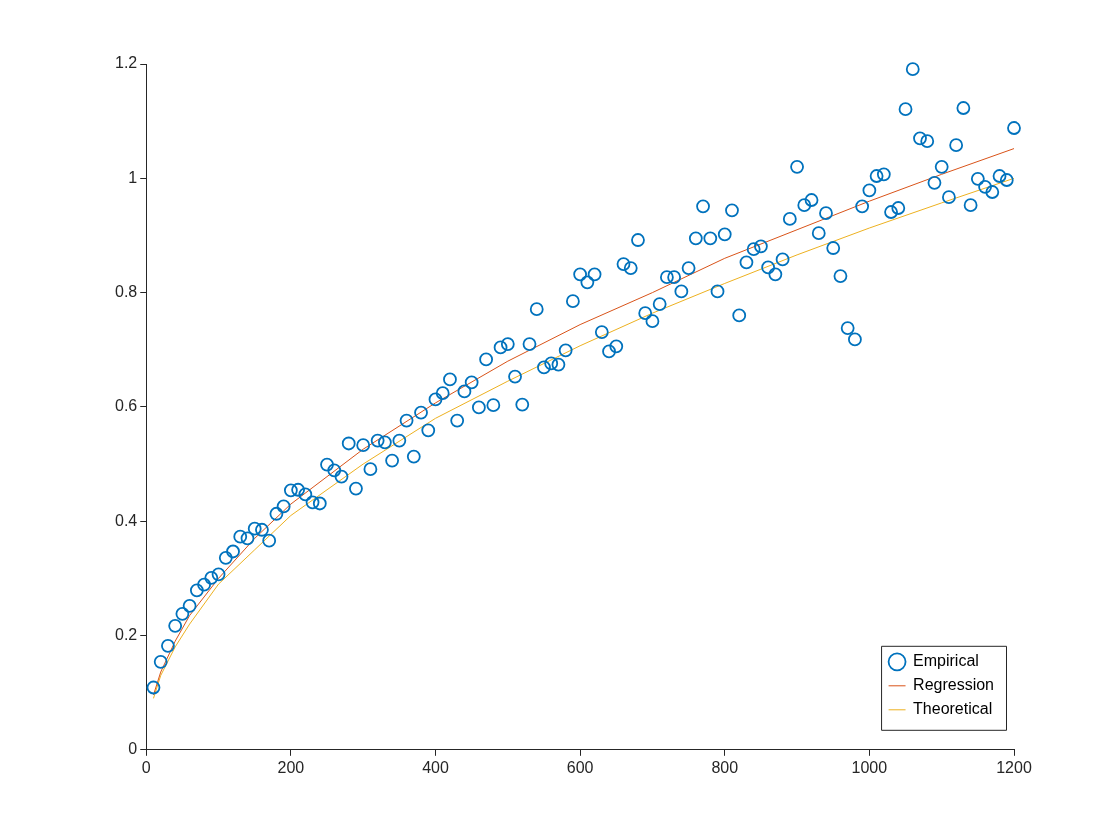 This screenshot has width=1120, height=840. I want to click on x-tick-label: 800, so click(725, 767).